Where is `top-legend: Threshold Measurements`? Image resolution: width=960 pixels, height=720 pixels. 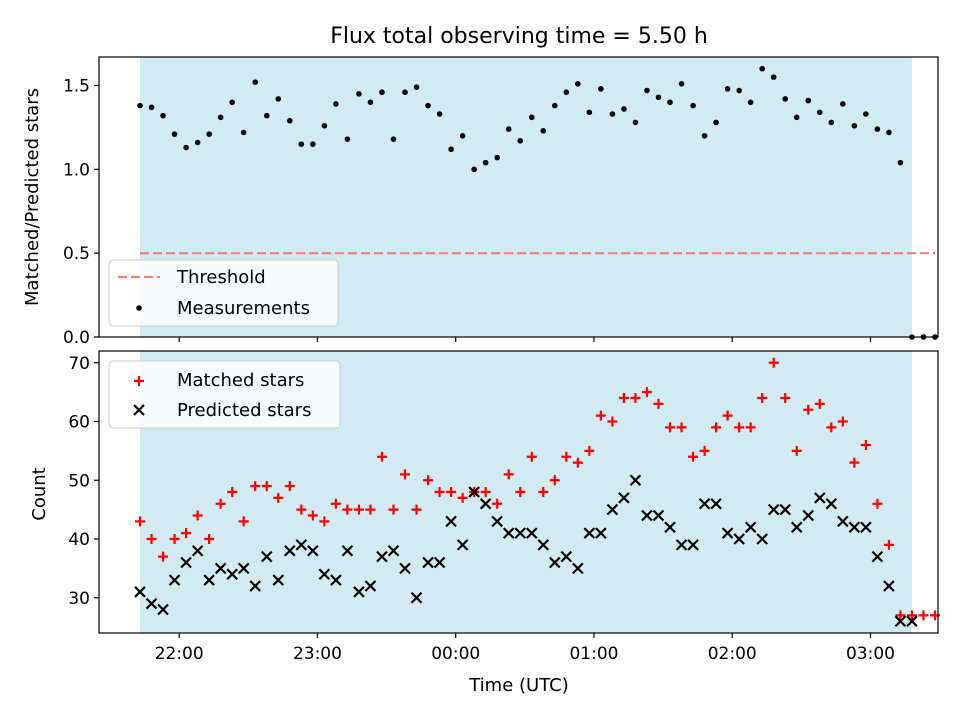 top-legend: Threshold Measurements is located at coordinates (223, 293).